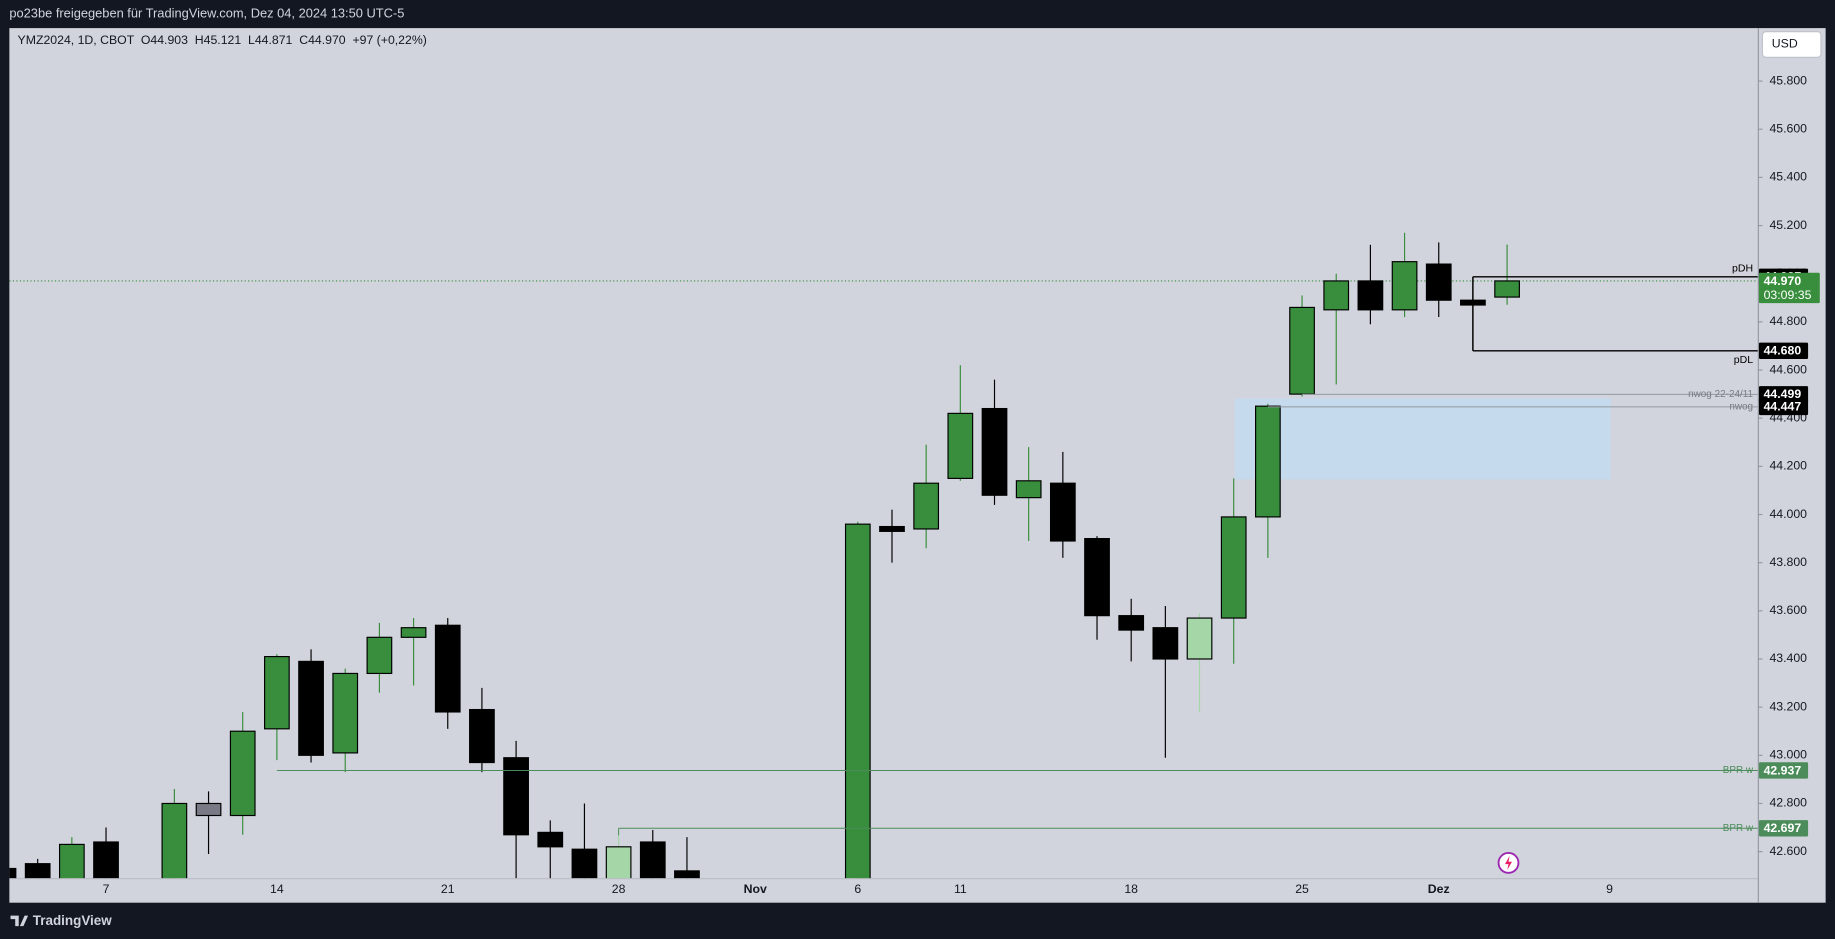  Describe the element at coordinates (1742, 268) in the screenshot. I see `level-name: pDH` at that location.